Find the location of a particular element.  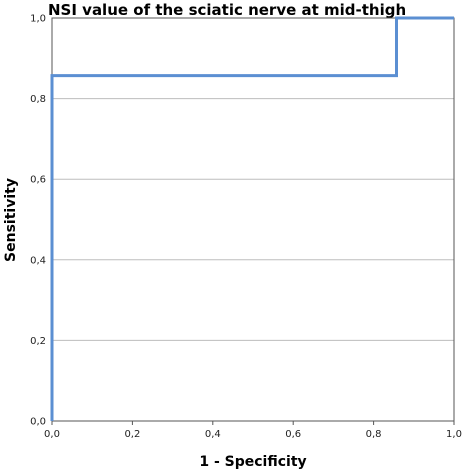

x-axis-label: 1 - Specificity is located at coordinates (252, 462).